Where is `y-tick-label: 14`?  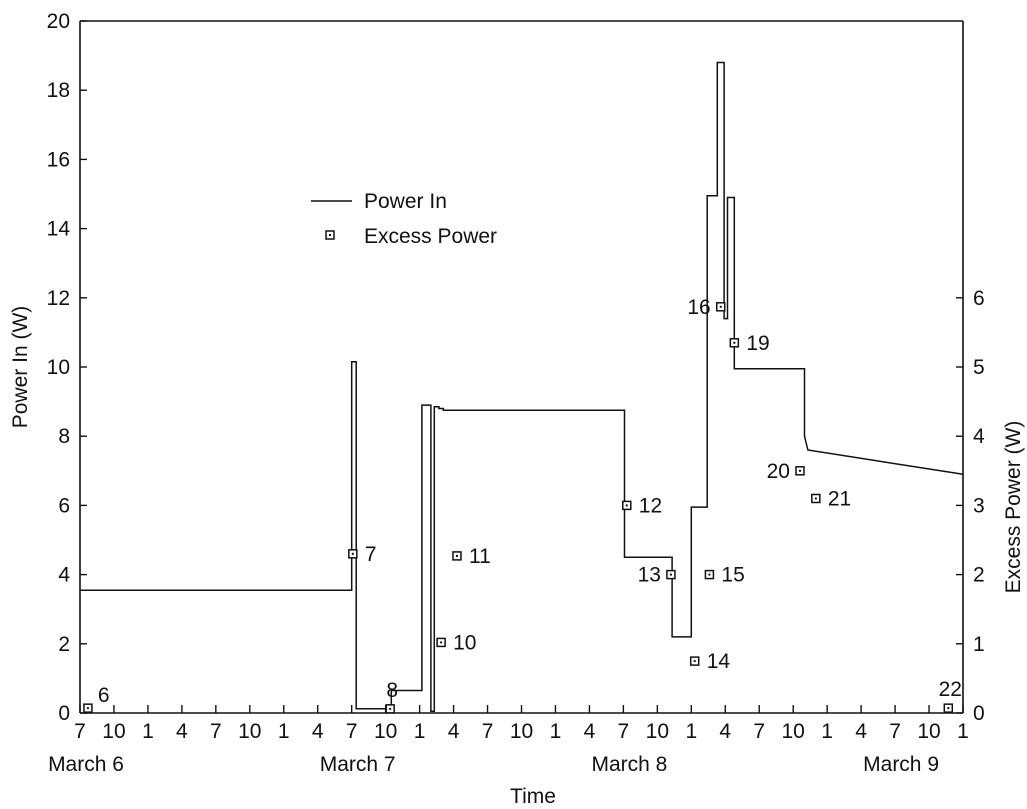
y-tick-label: 14 is located at coordinates (59, 229).